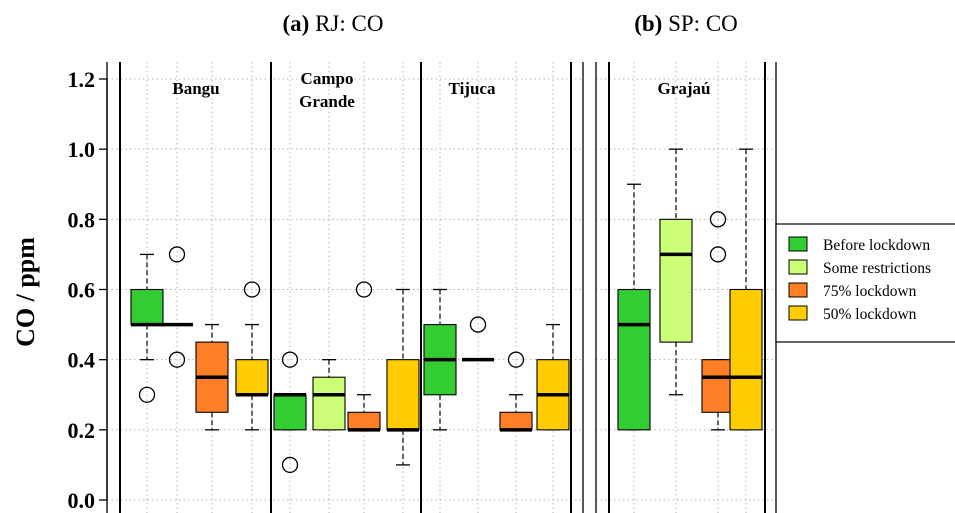 The image size is (955, 513). What do you see at coordinates (82, 219) in the screenshot?
I see `y-tick-label: 0.8` at bounding box center [82, 219].